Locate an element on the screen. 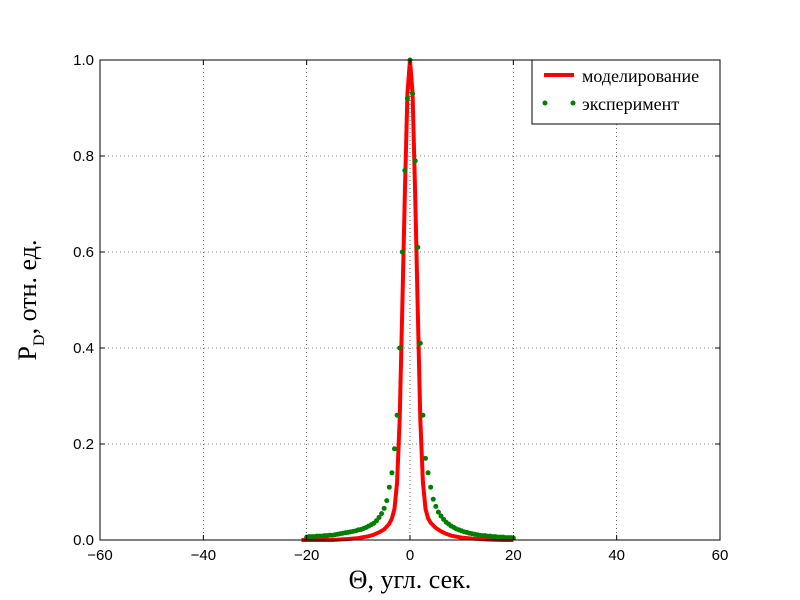  y-tick-label: 0.2 is located at coordinates (83, 444).